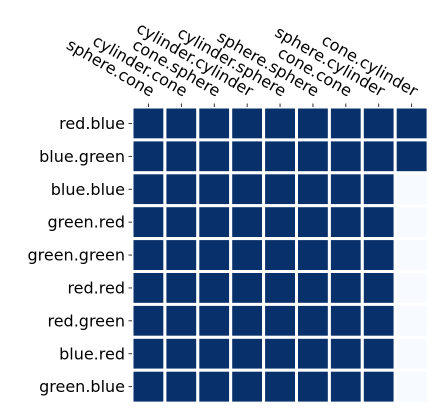 This screenshot has height=413, width=437. What do you see at coordinates (86, 222) in the screenshot?
I see `y-tick-label: green.red` at bounding box center [86, 222].